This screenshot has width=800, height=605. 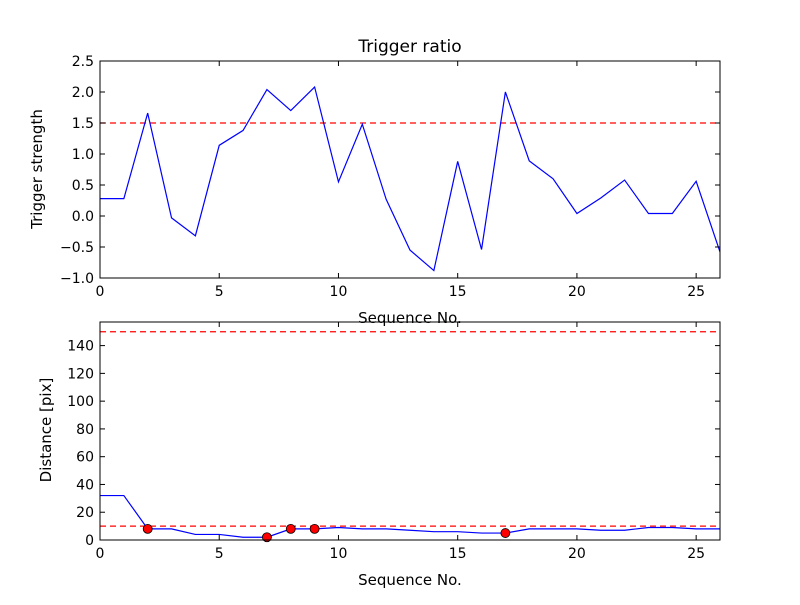 I want to click on y-tick-label: 1.0, so click(x=83, y=155).